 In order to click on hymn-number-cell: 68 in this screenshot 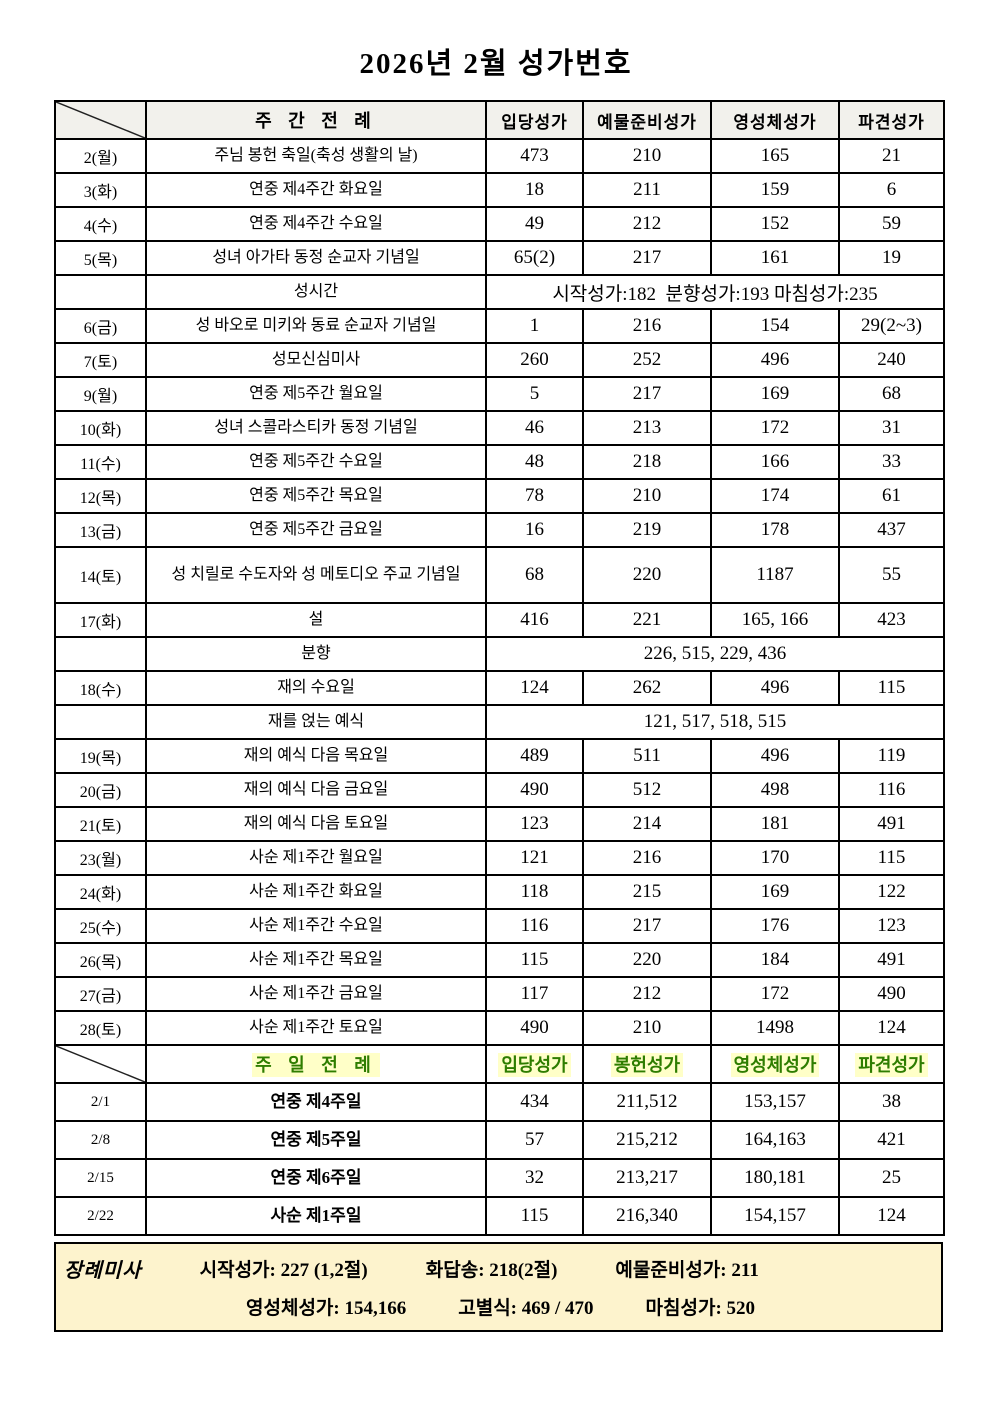, I will do `click(891, 394)`.